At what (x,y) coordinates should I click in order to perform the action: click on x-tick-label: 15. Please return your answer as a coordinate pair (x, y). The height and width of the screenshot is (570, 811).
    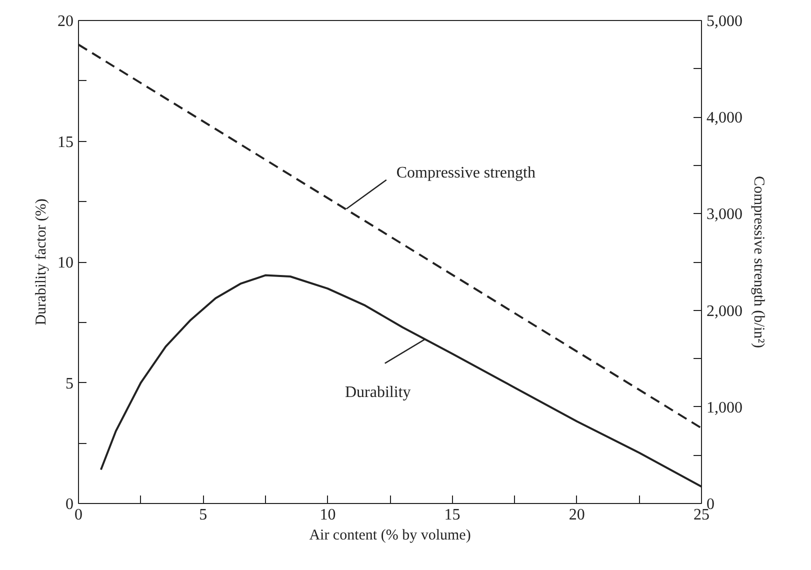
    Looking at the image, I should click on (452, 515).